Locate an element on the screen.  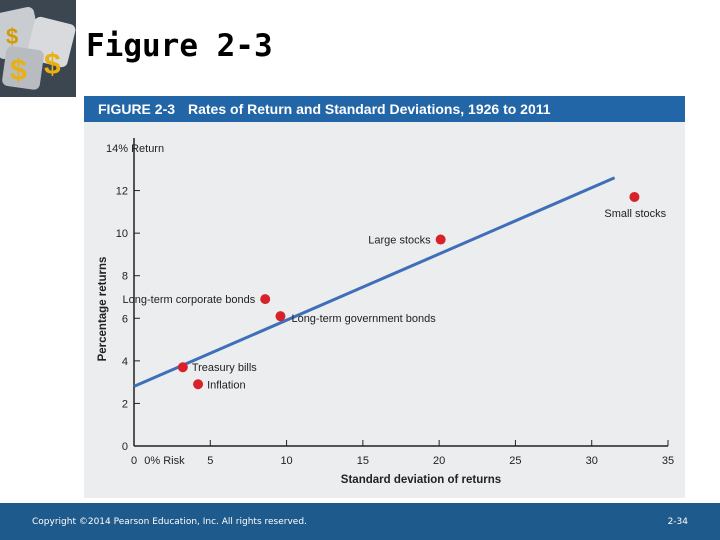
x-tick-label: 15 is located at coordinates (363, 461).